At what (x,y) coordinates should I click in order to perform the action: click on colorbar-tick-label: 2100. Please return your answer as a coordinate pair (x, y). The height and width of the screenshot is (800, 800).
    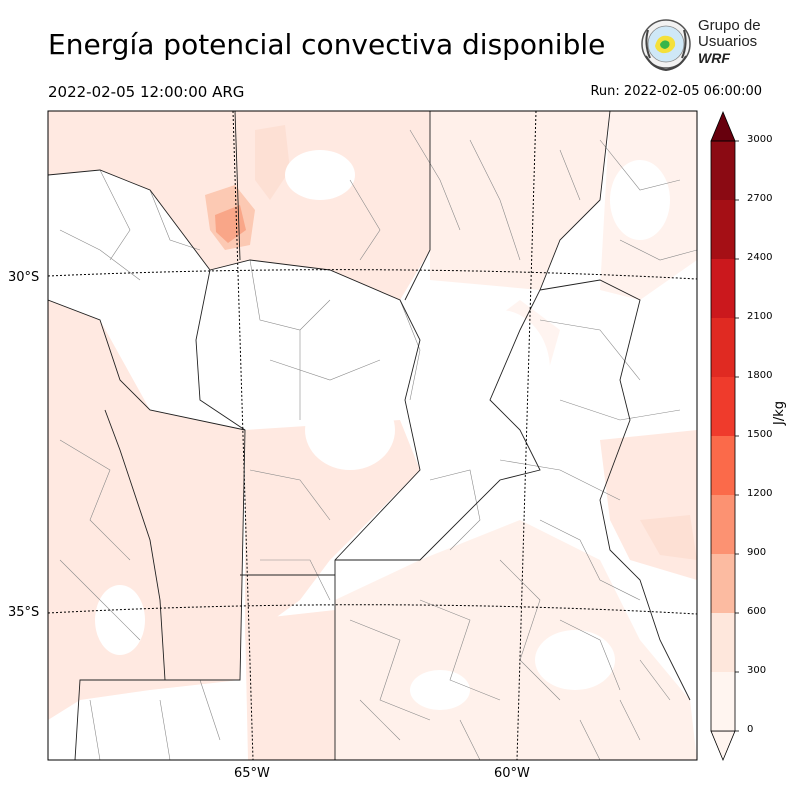
    Looking at the image, I should click on (760, 316).